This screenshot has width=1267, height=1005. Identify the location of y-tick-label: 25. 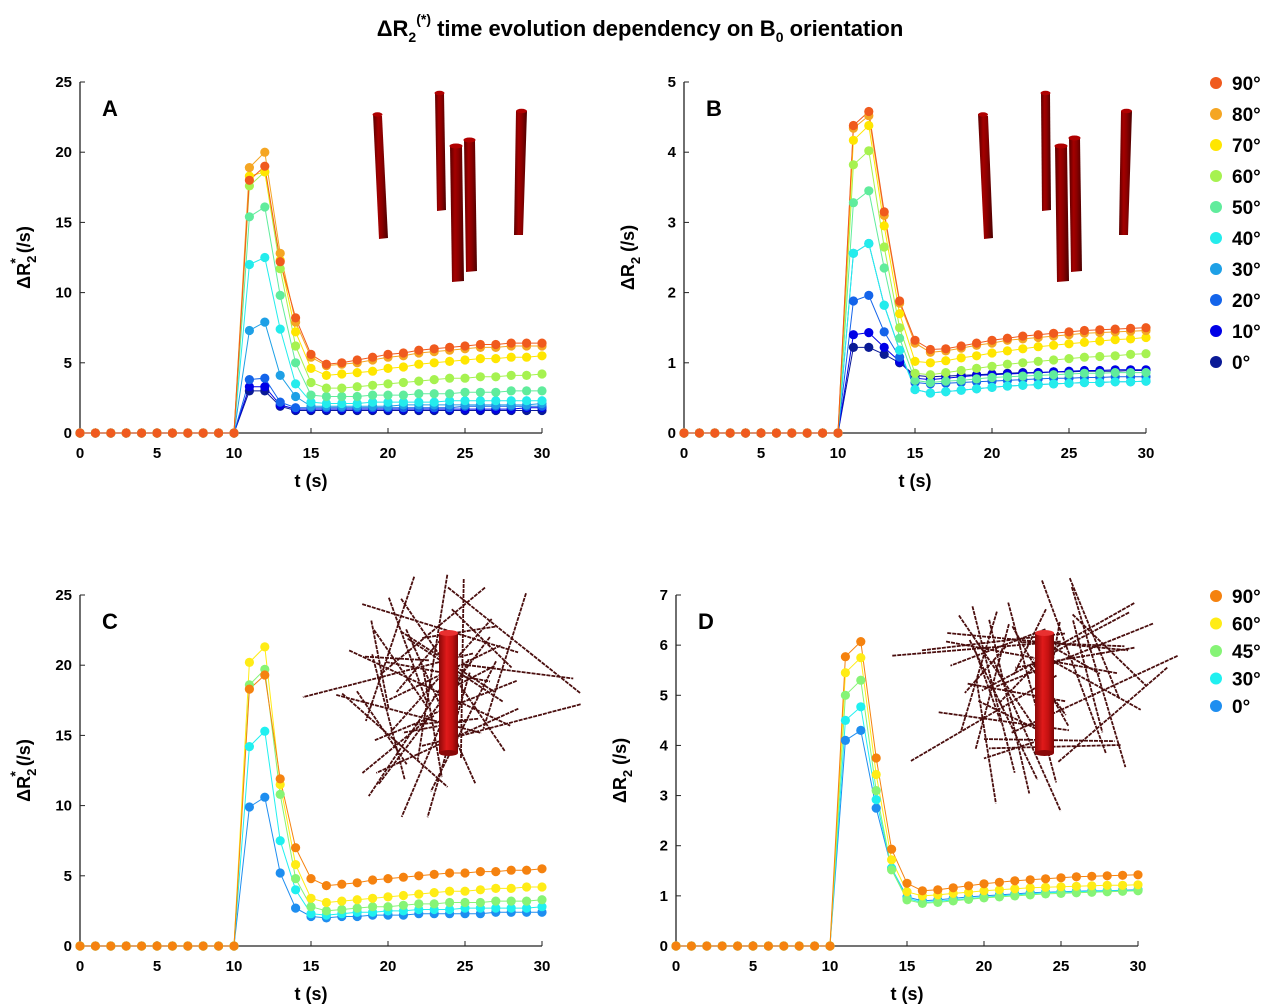
(63, 82).